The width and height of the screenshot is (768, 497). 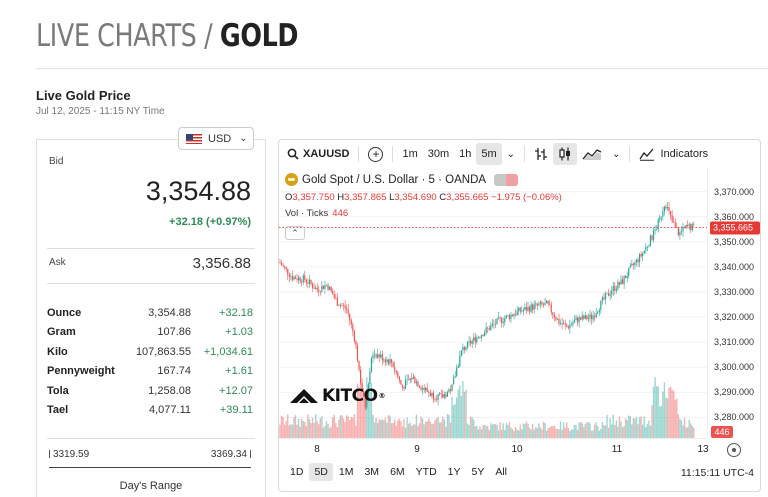 What do you see at coordinates (565, 154) in the screenshot?
I see `candle-chart-type-button` at bounding box center [565, 154].